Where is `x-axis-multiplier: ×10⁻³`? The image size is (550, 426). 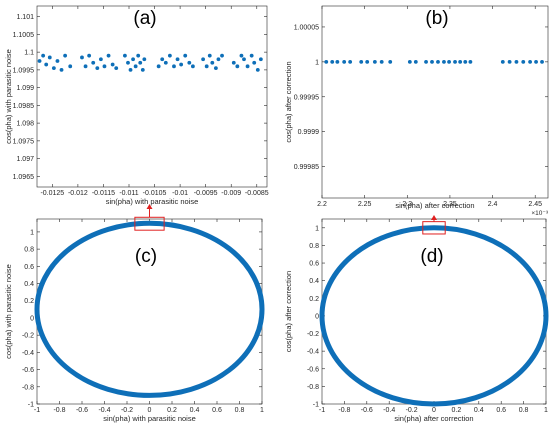
x-axis-multiplier: ×10⁻³ is located at coordinates (539, 213).